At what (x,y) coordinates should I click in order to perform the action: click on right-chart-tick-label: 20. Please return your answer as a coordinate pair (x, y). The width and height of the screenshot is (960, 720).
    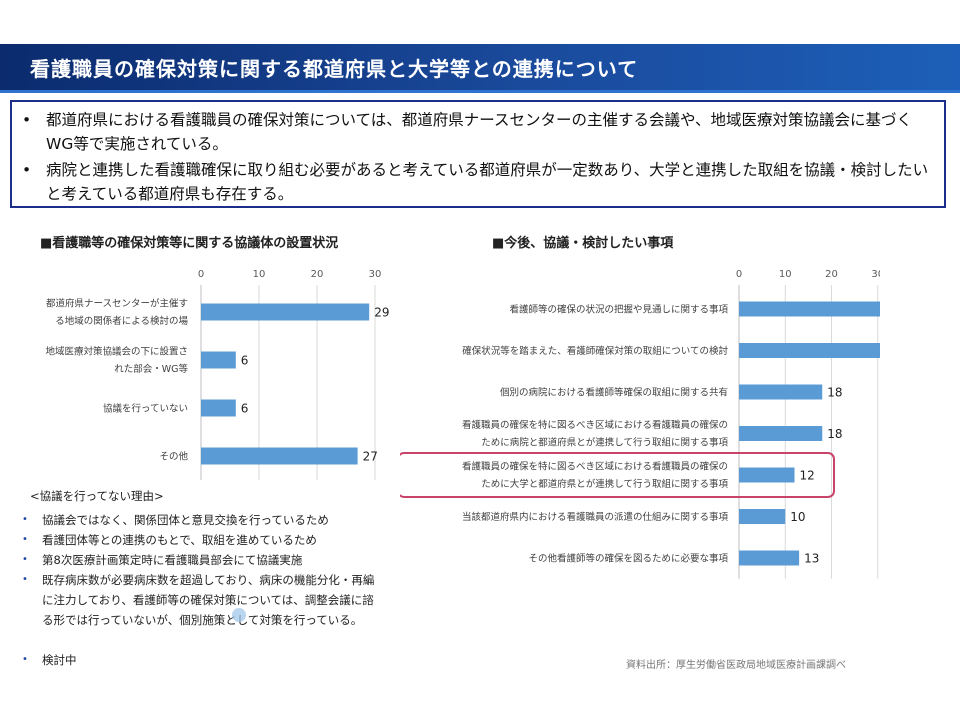
    Looking at the image, I should click on (831, 274).